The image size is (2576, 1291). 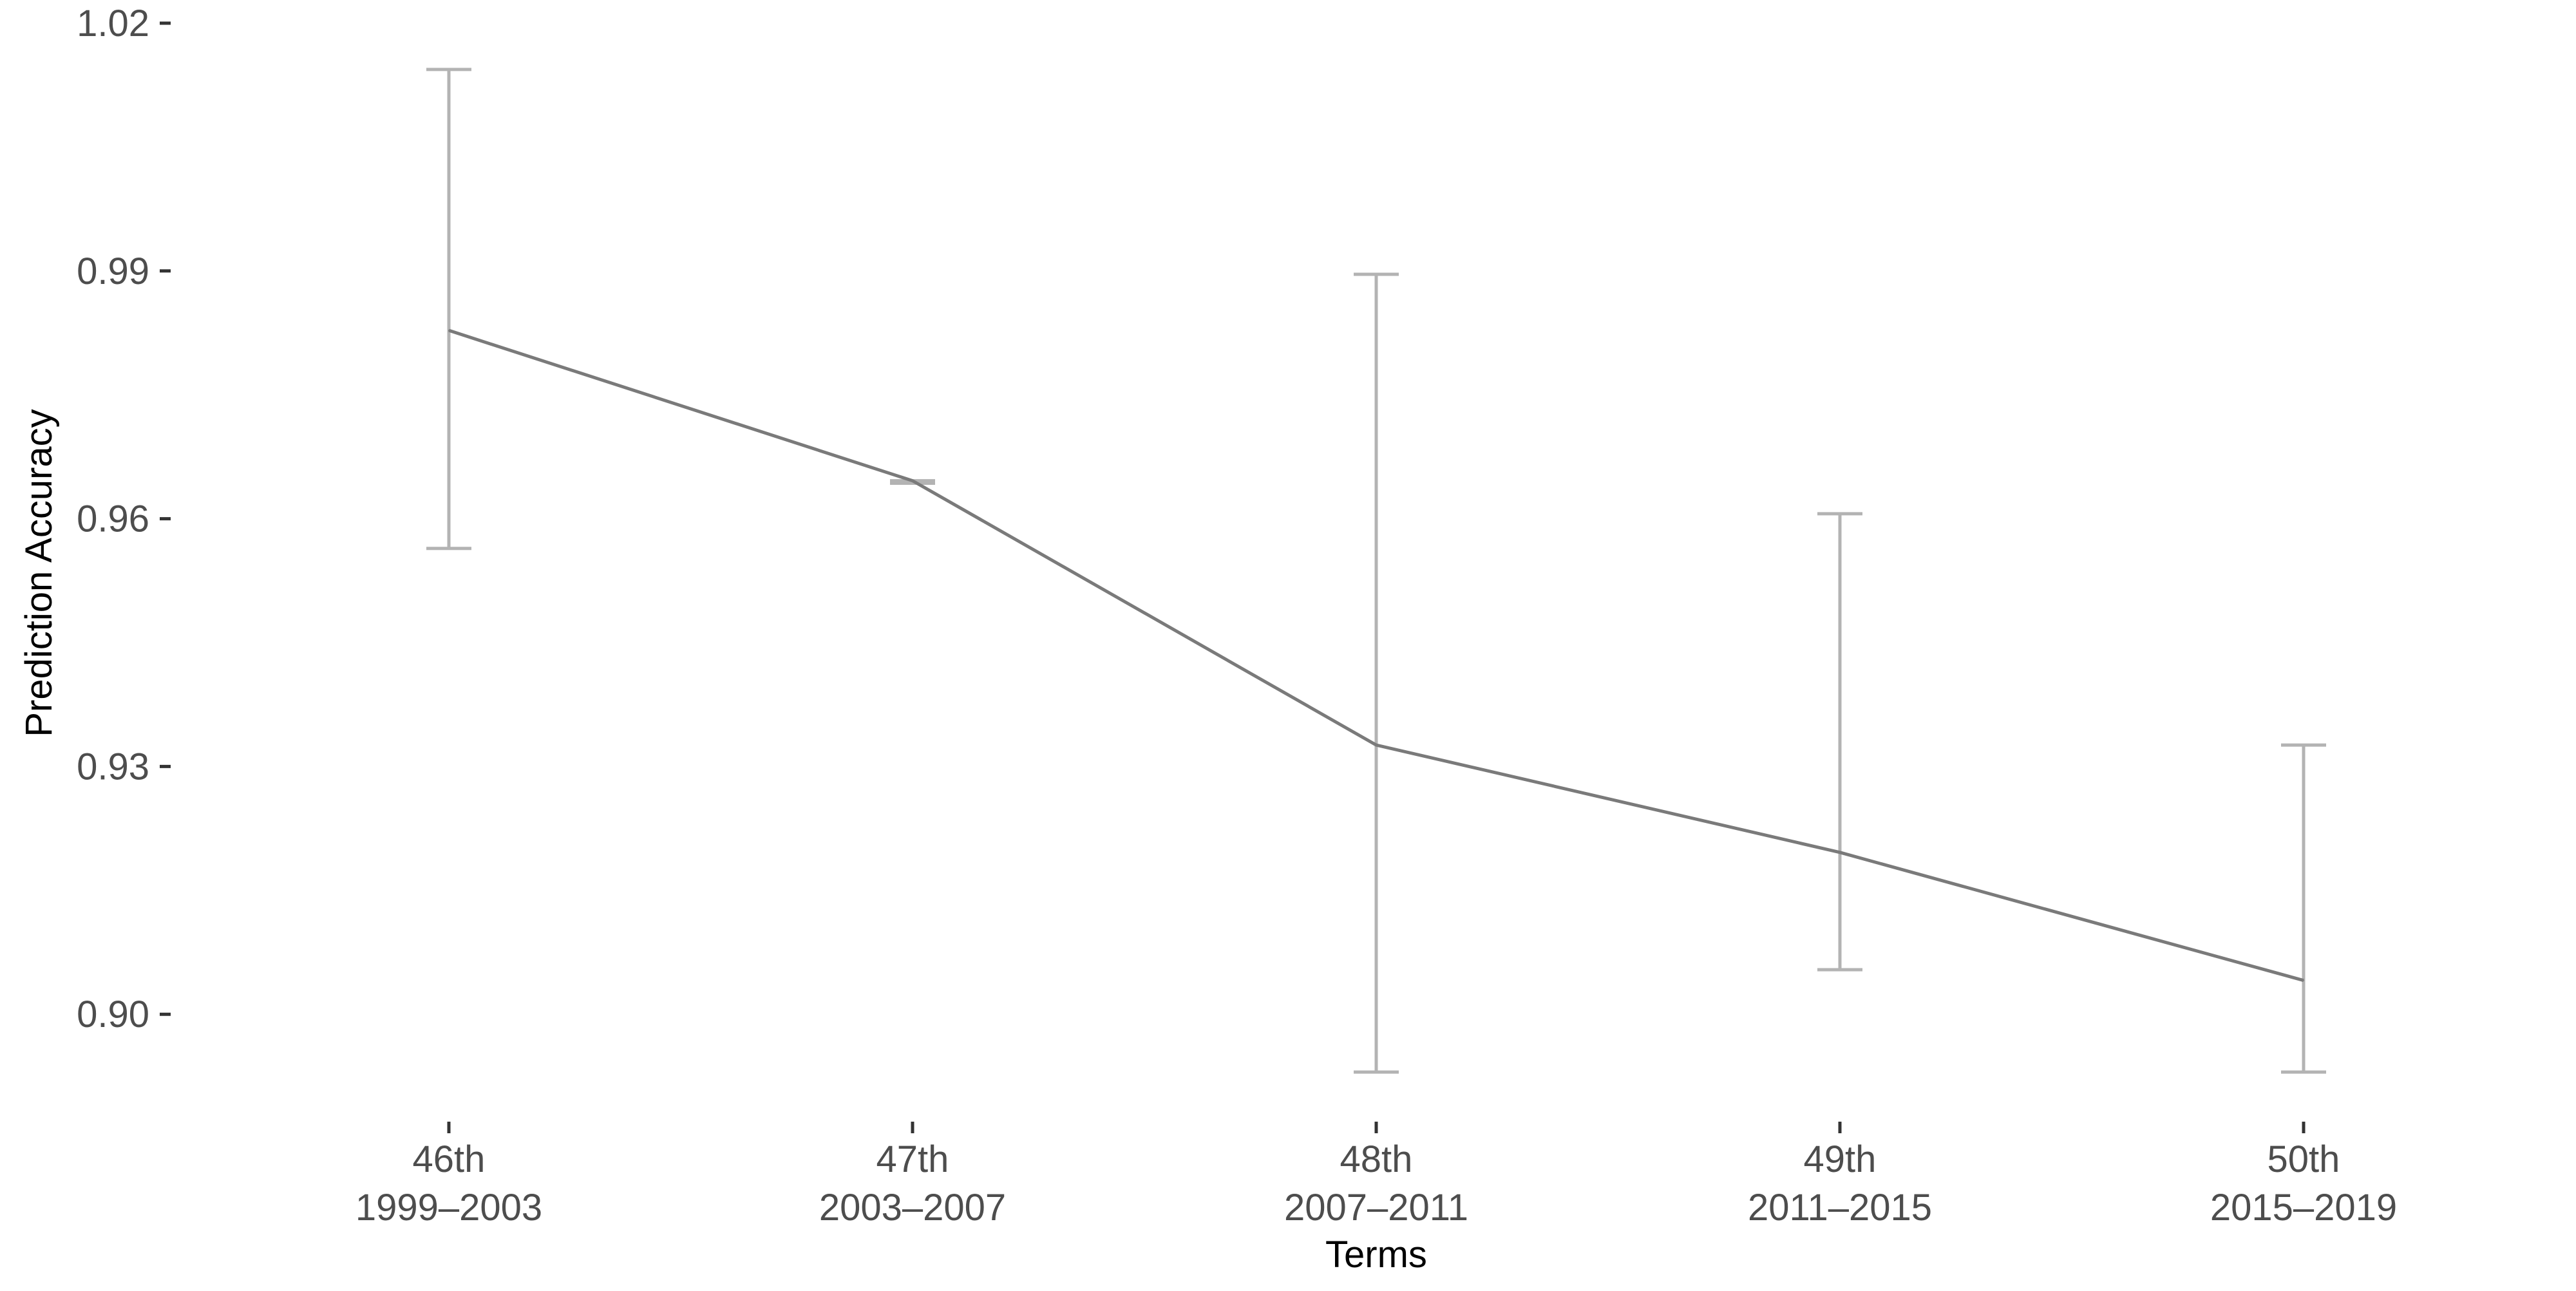 I want to click on x-tick-label-term: 47th, so click(x=912, y=1159).